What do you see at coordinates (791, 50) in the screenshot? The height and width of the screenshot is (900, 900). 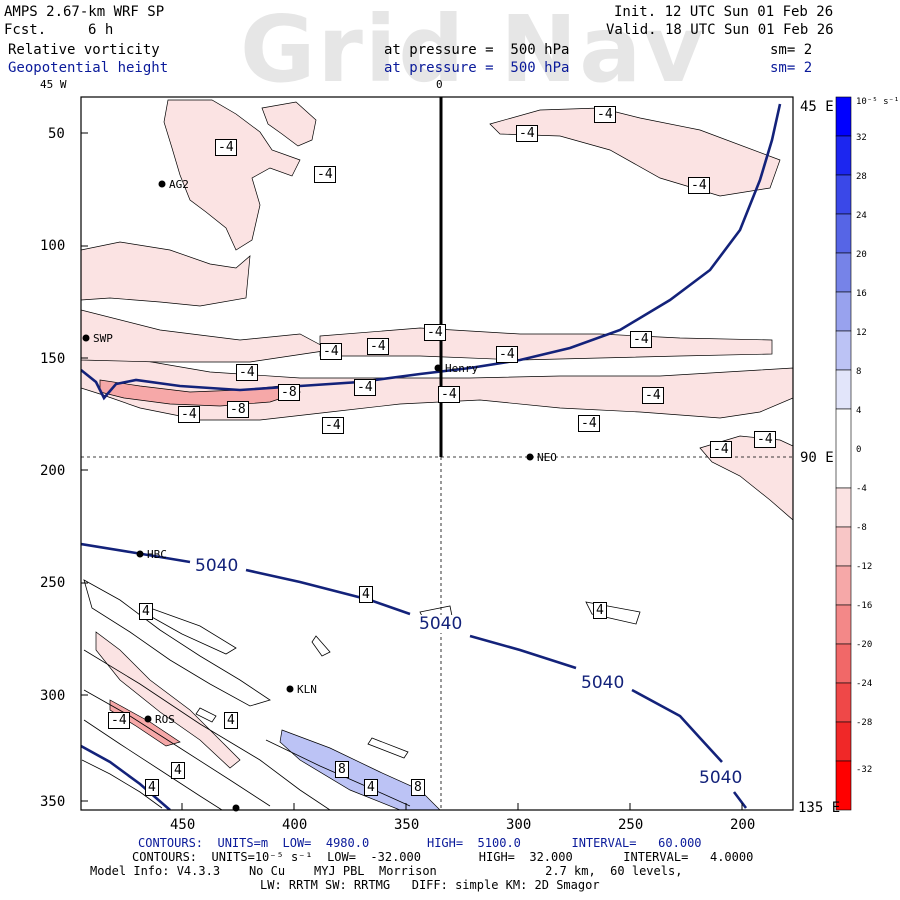 I see `smooth-vorticity: sm= 2` at bounding box center [791, 50].